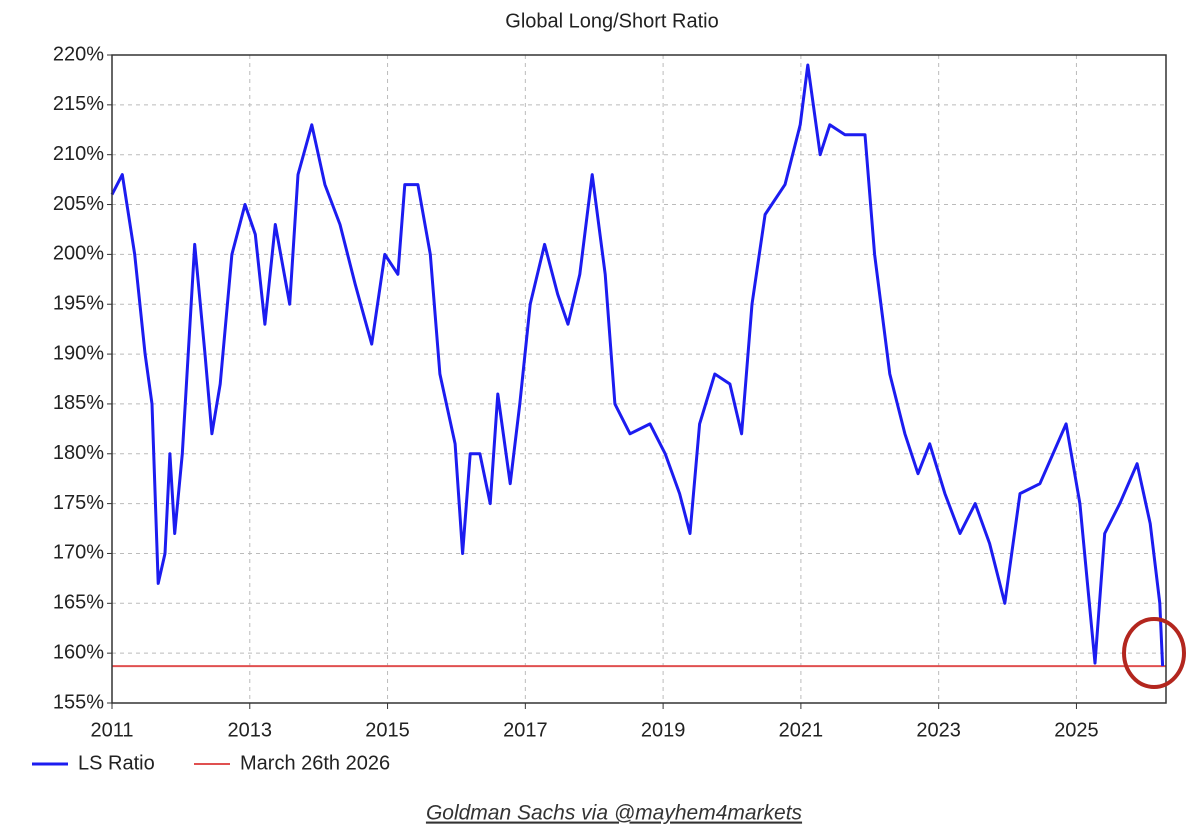  I want to click on y-tick-label: 220%, so click(78, 54).